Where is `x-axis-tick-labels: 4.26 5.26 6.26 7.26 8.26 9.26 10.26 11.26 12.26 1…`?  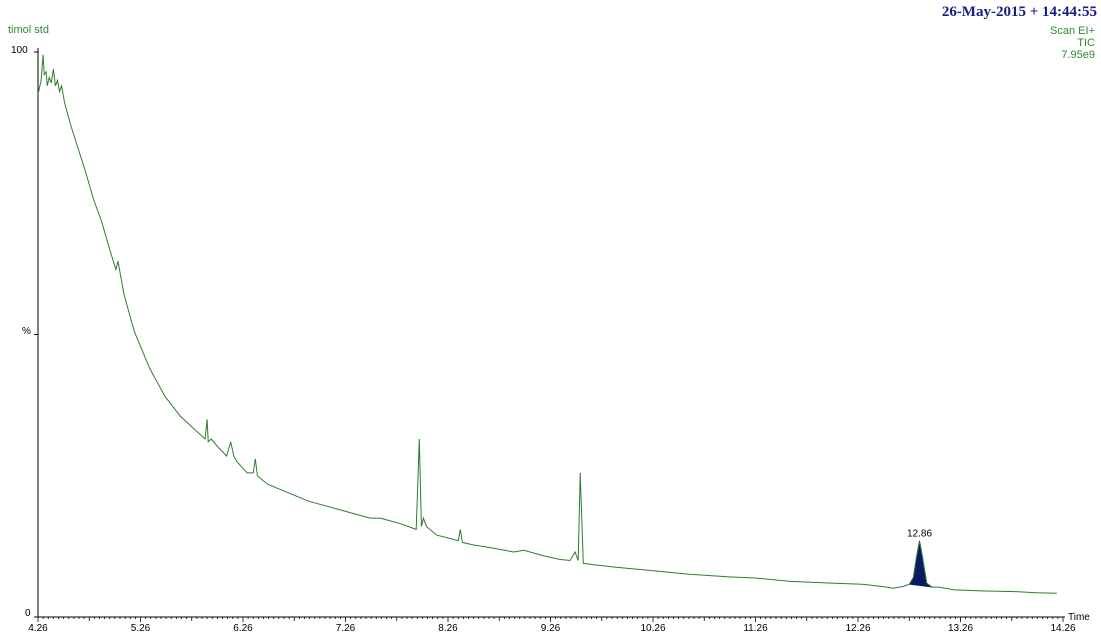 x-axis-tick-labels: 4.26 5.26 6.26 7.26 8.26 9.26 10.26 11.26 12.26 1… is located at coordinates (552, 628).